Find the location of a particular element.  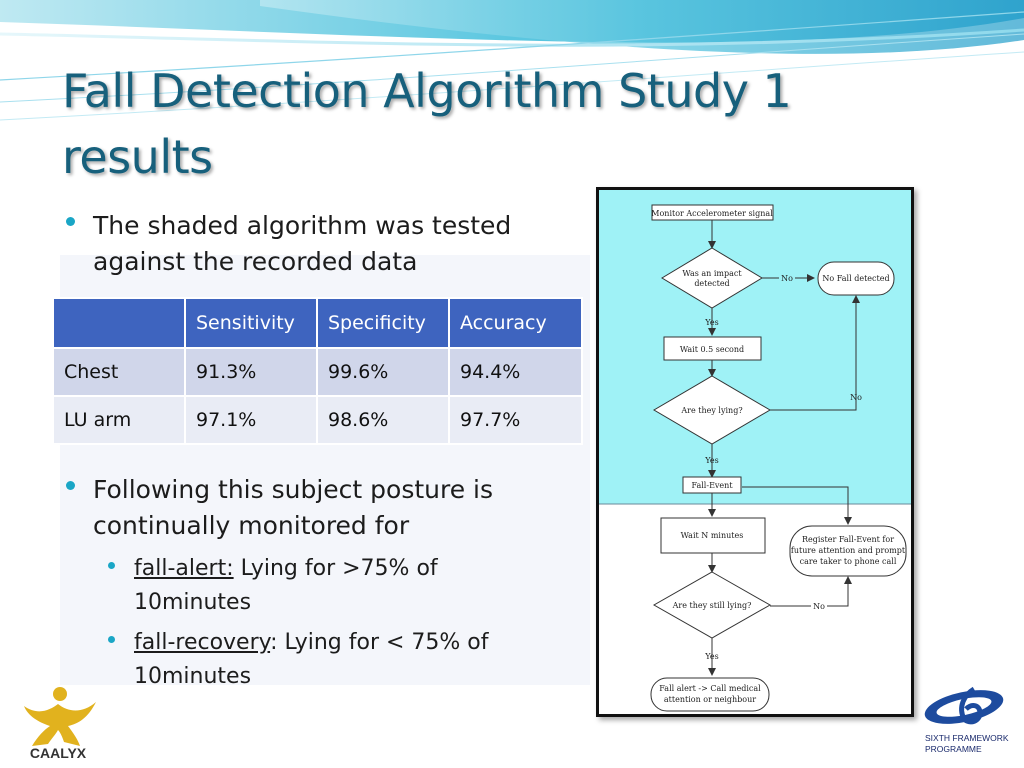

sensitivity-cell: 91.3% is located at coordinates (251, 372).